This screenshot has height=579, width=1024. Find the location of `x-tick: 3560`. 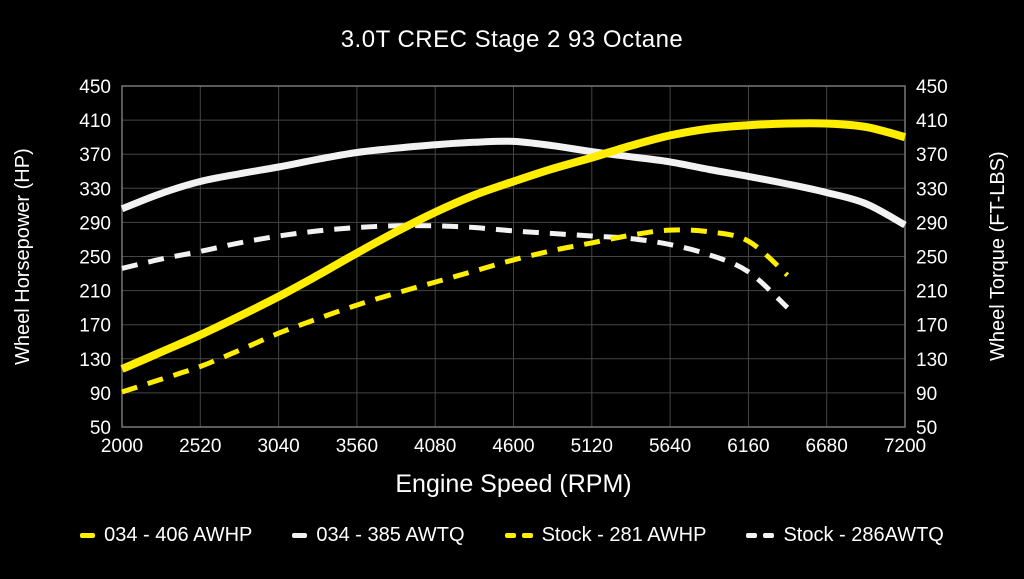

x-tick: 3560 is located at coordinates (357, 446).